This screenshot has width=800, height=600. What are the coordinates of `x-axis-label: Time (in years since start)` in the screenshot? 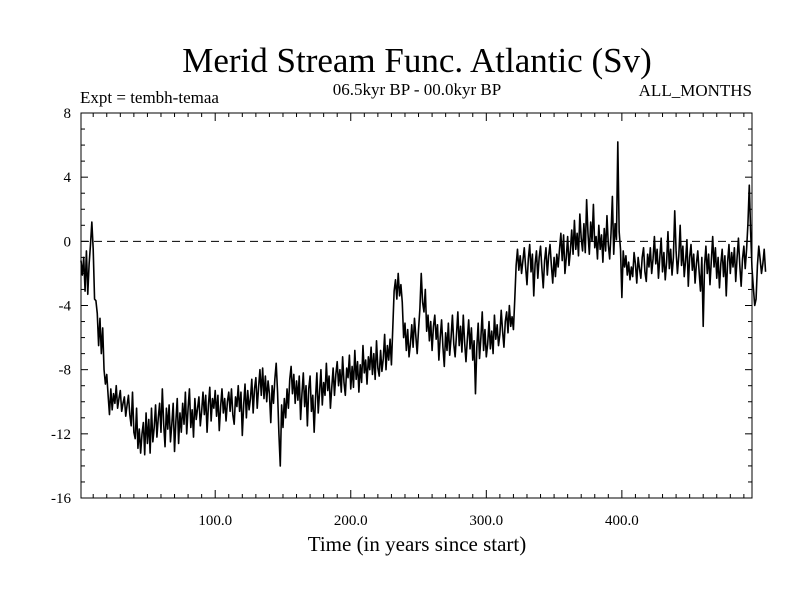 It's located at (417, 544).